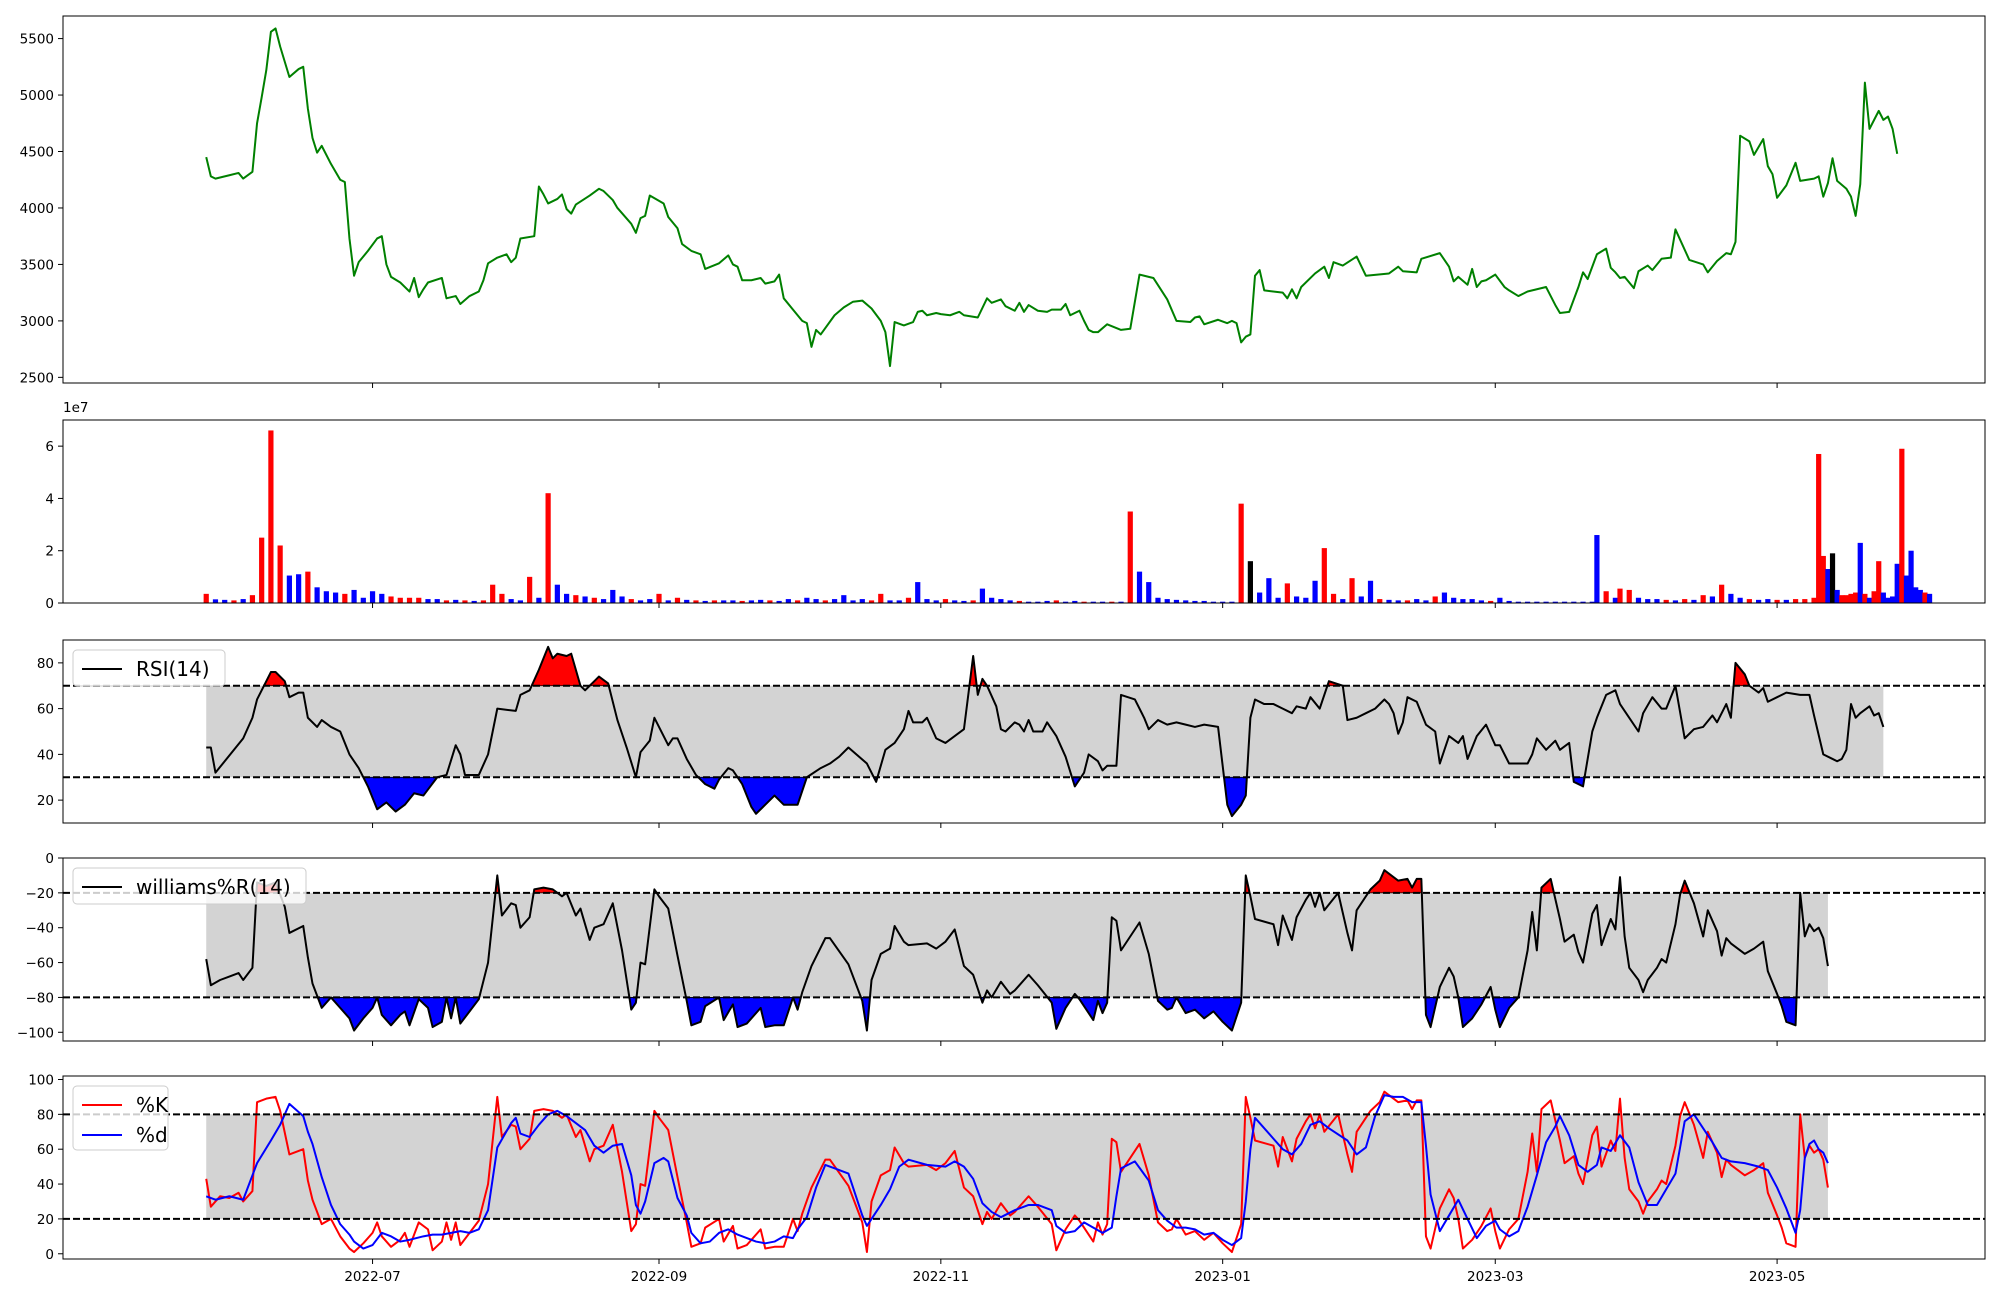 This screenshot has height=1300, width=2000. What do you see at coordinates (1024, 511) in the screenshot?
I see `axes-frame` at bounding box center [1024, 511].